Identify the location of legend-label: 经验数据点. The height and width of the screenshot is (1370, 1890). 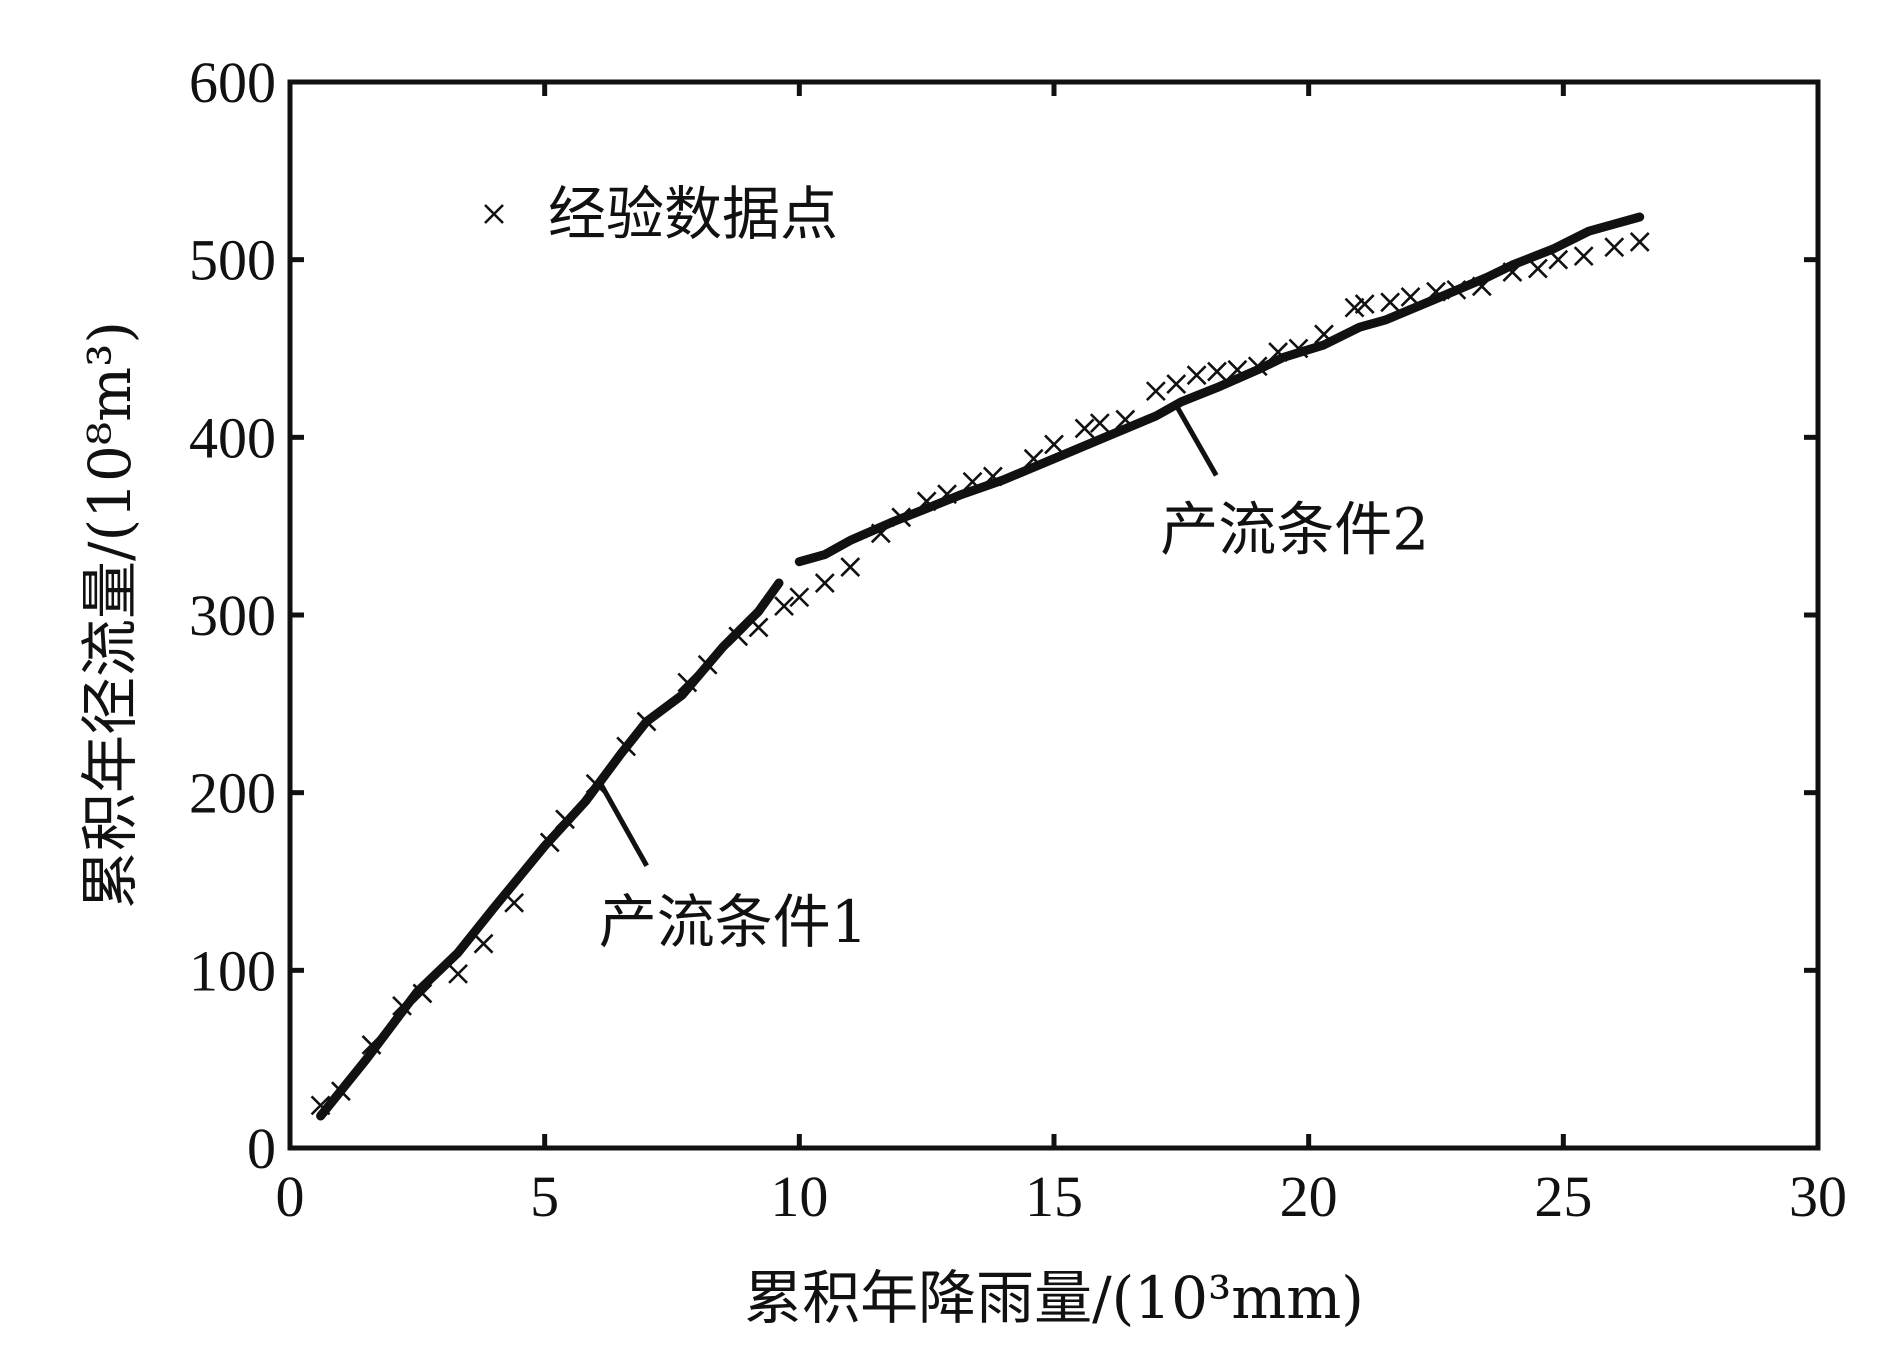
(693, 214).